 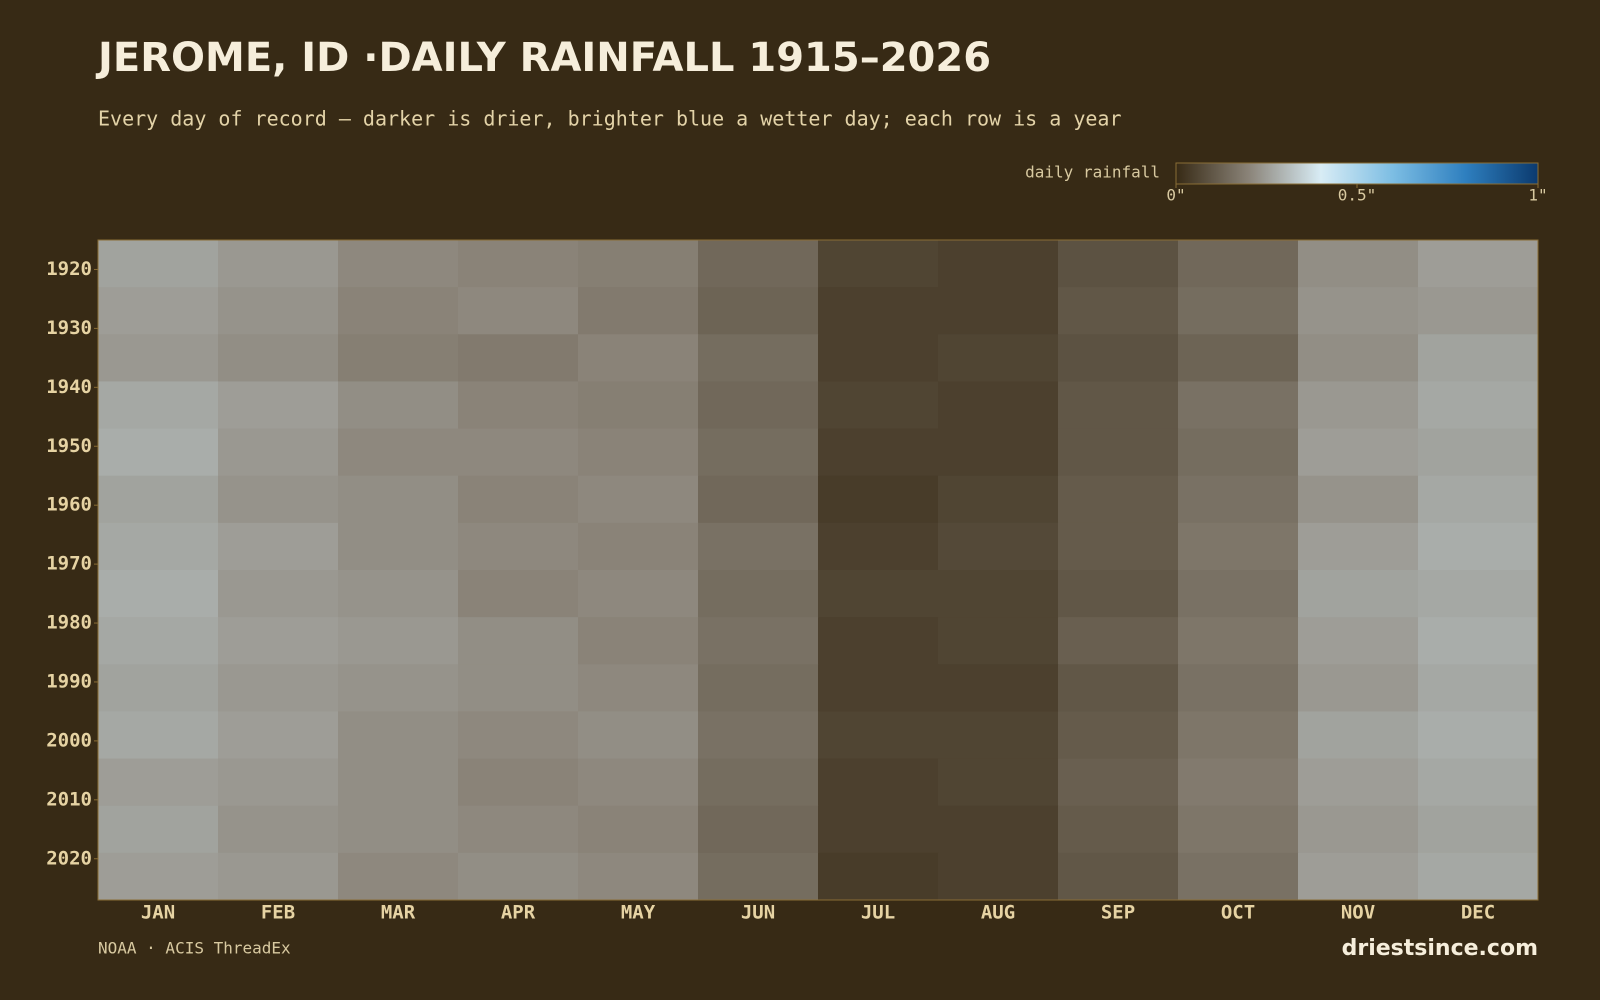 I want to click on colorbar-tick-label: 1", so click(x=1537, y=195).